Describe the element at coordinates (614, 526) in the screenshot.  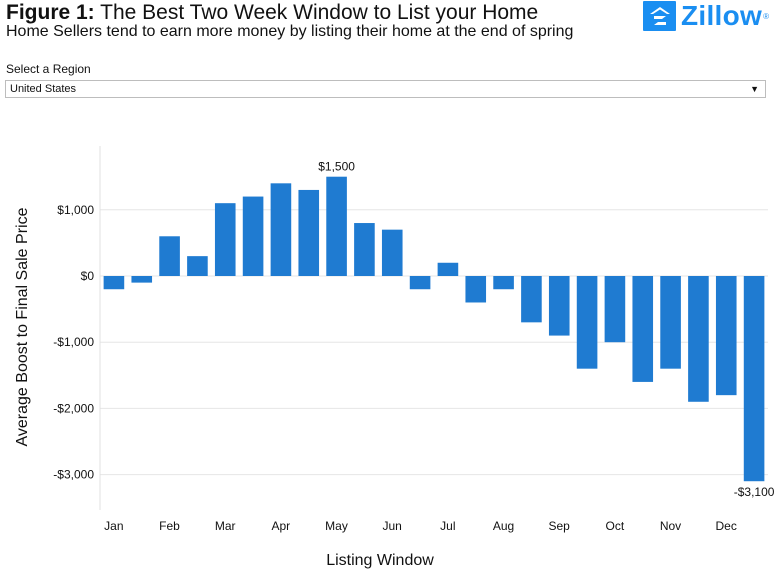
I see `x-tick-label: Oct` at that location.